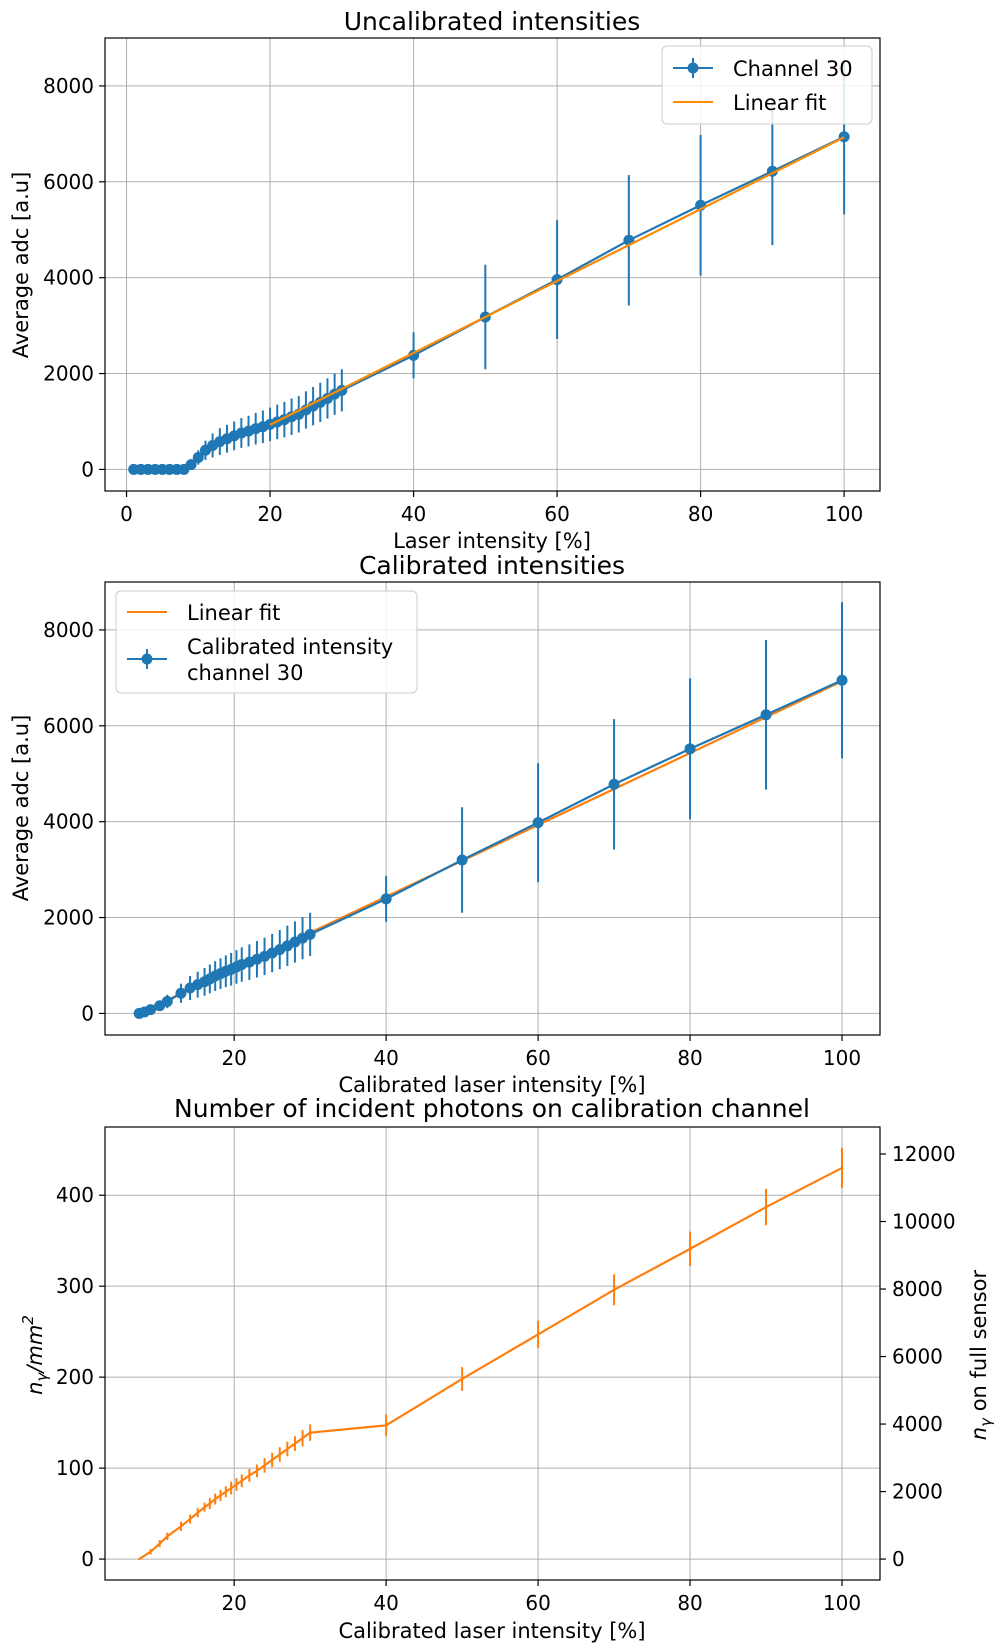 The image size is (1004, 1649). Describe the element at coordinates (35, 1388) in the screenshot. I see `y-label-n: n` at that location.